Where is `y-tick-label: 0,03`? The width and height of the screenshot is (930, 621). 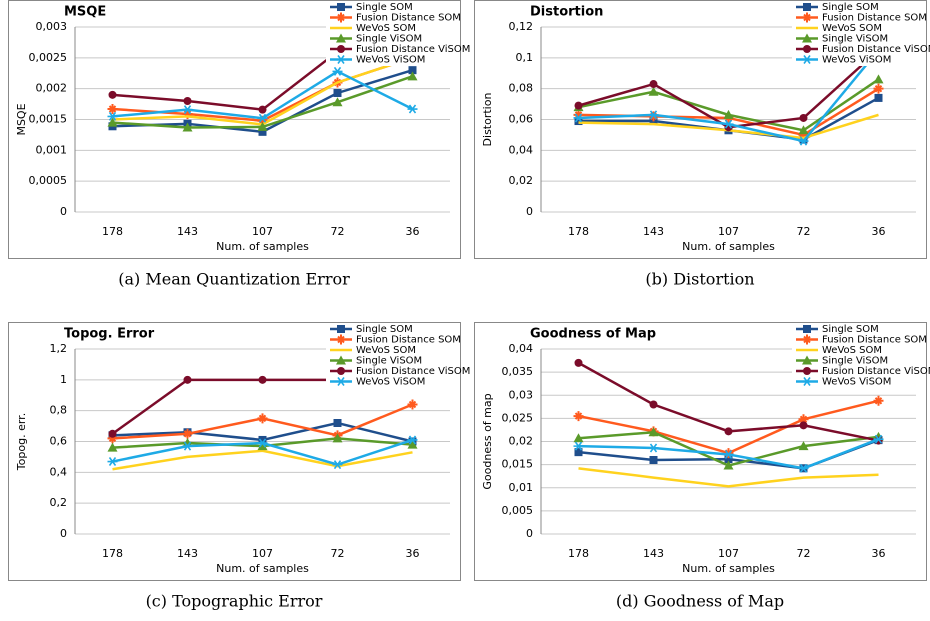
y-tick-label: 0,03 is located at coordinates (521, 394).